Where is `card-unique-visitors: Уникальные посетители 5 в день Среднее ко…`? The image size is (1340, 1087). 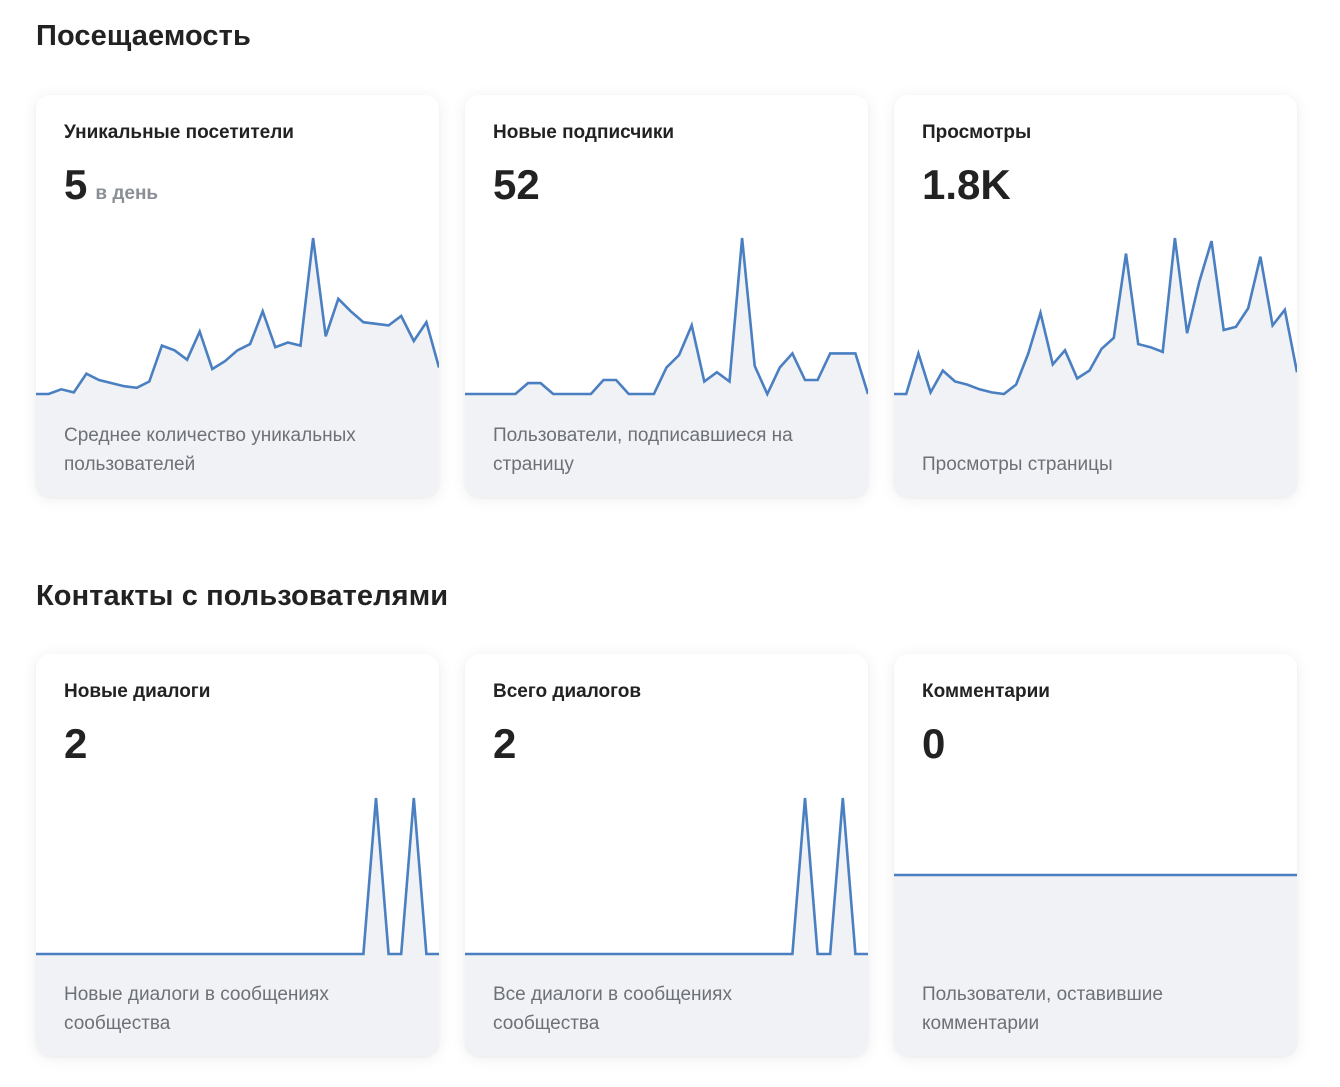
card-unique-visitors: Уникальные посетители 5 в день Среднее ко… is located at coordinates (237, 296).